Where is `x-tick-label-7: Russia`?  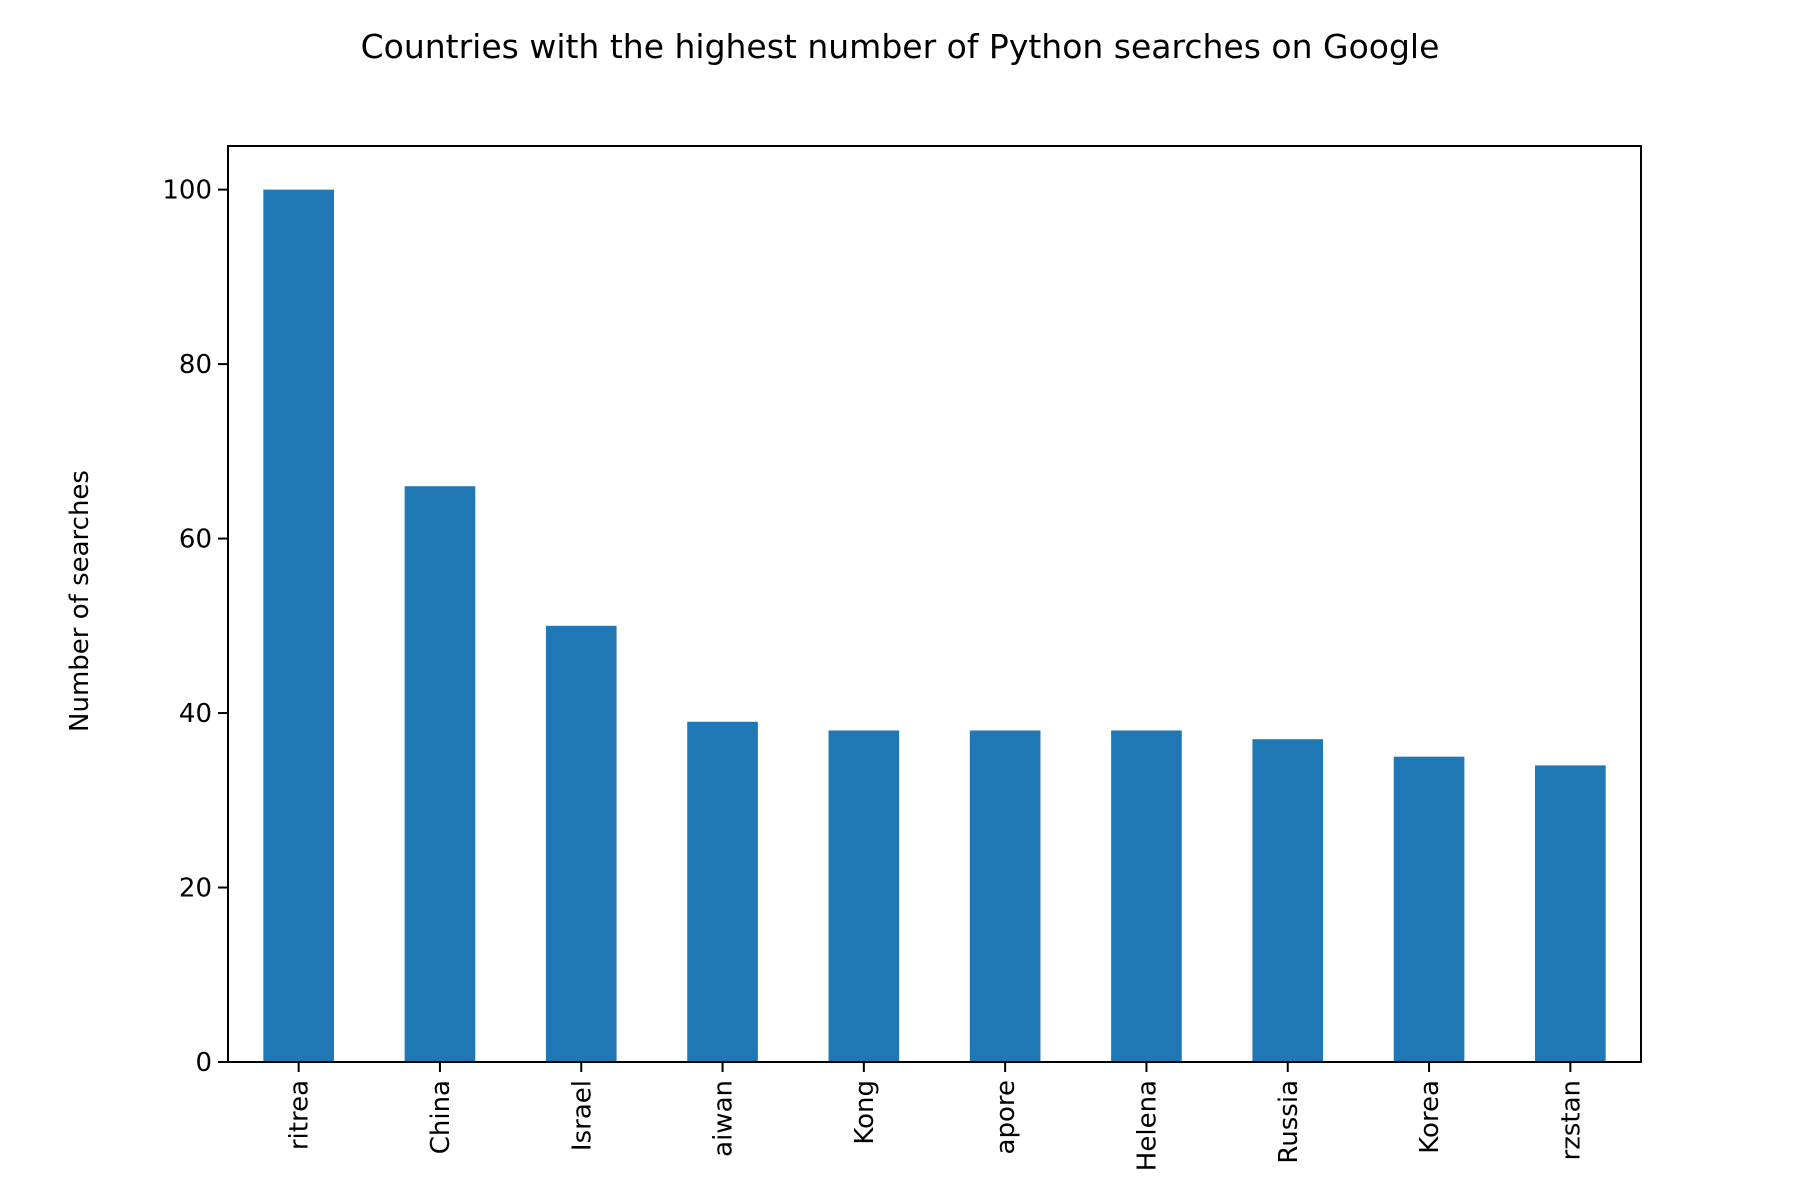 x-tick-label-7: Russia is located at coordinates (1289, 1122).